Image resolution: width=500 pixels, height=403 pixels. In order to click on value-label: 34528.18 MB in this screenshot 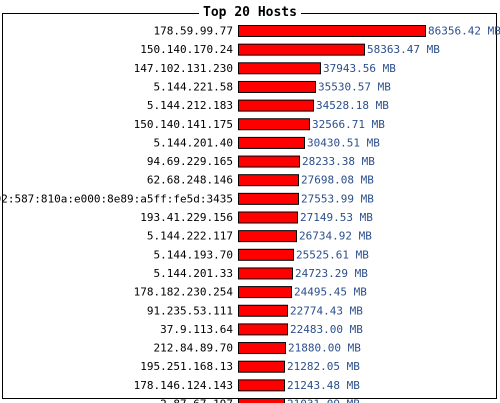, I will do `click(352, 105)`.